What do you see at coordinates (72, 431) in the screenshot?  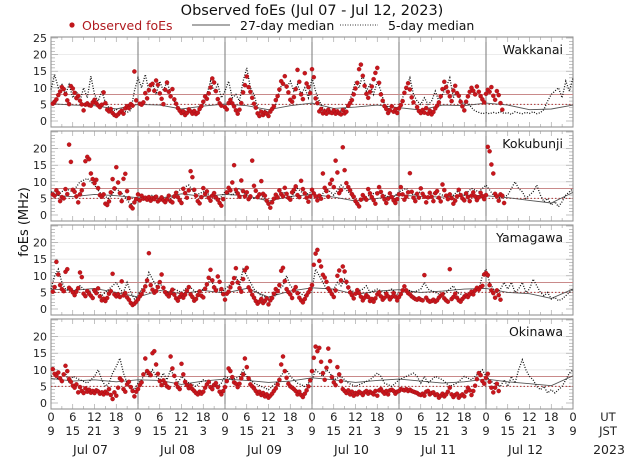 I see `x-tick-label-jst: 15` at bounding box center [72, 431].